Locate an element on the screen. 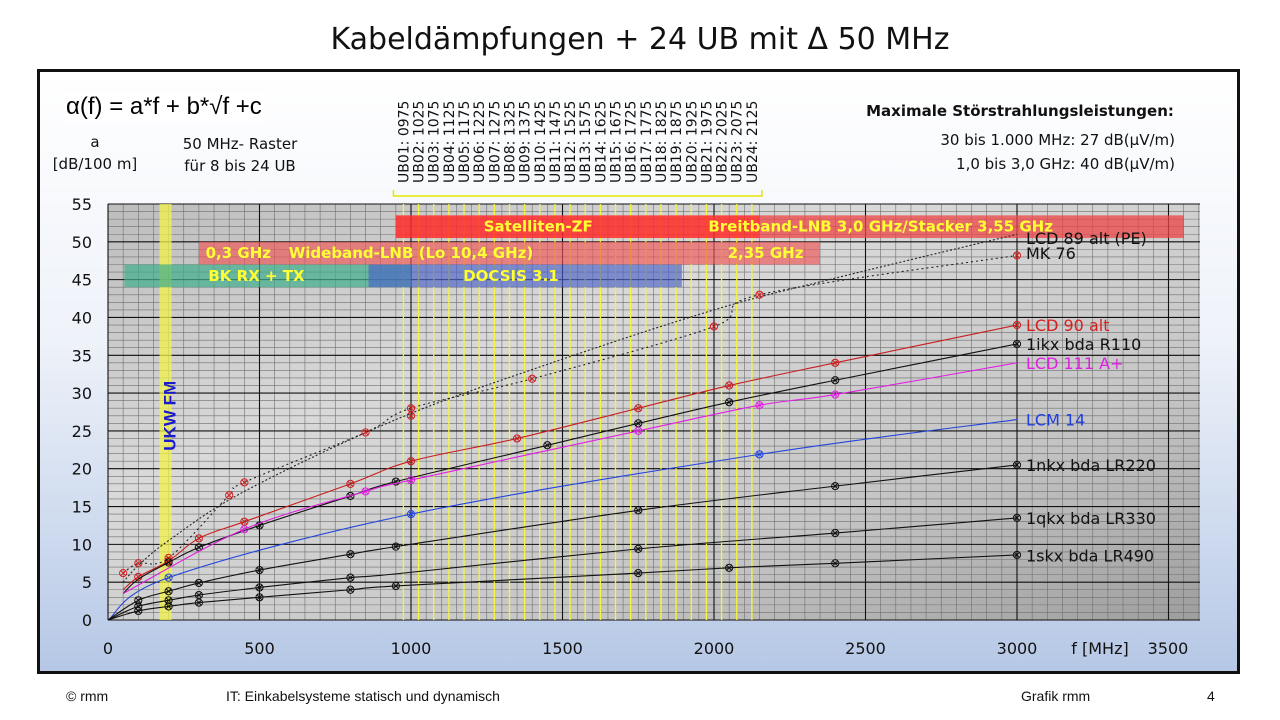 The height and width of the screenshot is (720, 1280). x-tick-label: 1000 is located at coordinates (411, 648).